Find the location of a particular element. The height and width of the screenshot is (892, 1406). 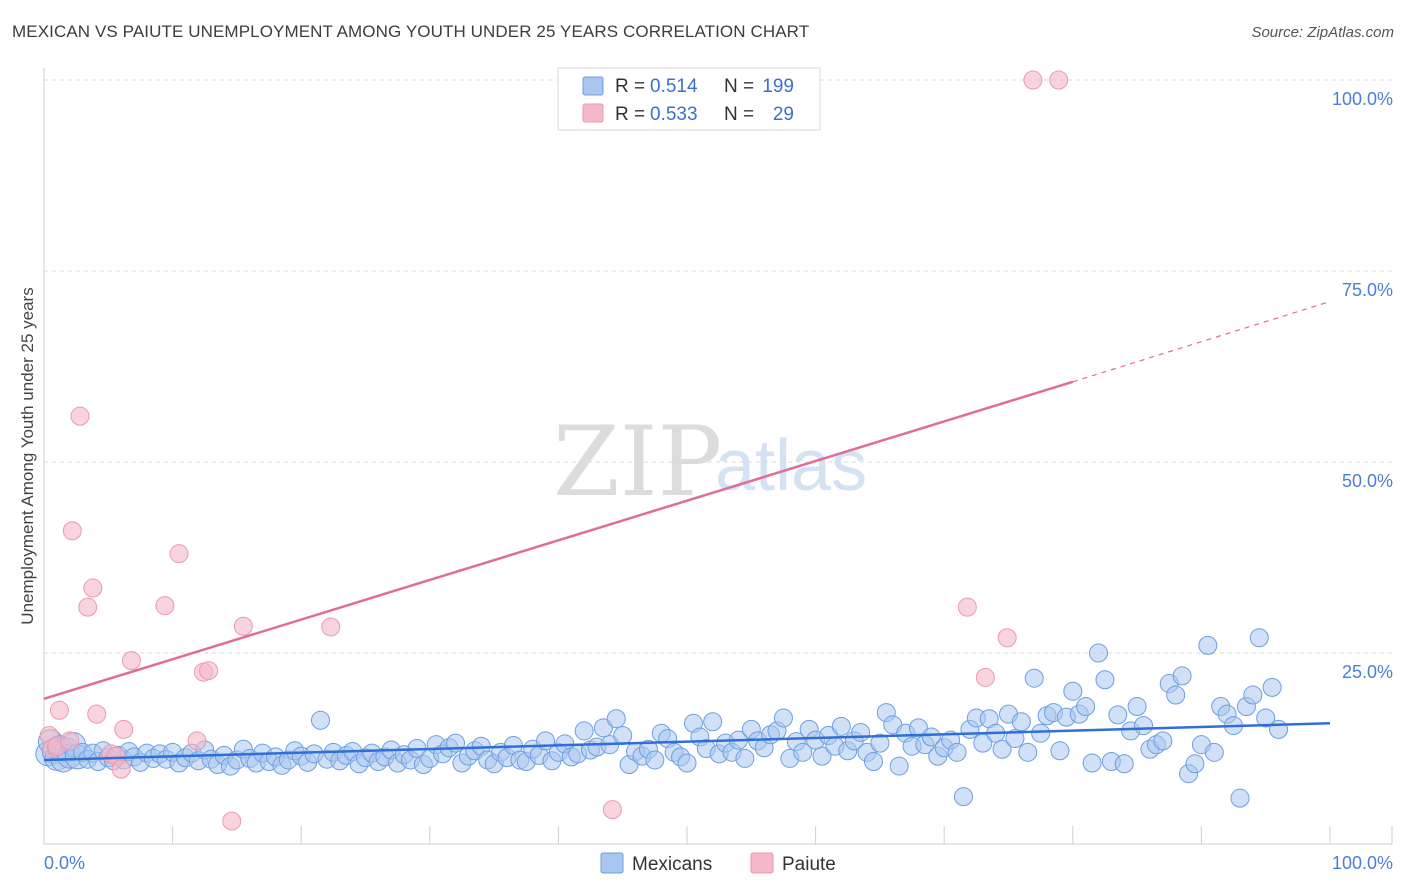

x-tick-label-0: 0.0% is located at coordinates (64, 863).